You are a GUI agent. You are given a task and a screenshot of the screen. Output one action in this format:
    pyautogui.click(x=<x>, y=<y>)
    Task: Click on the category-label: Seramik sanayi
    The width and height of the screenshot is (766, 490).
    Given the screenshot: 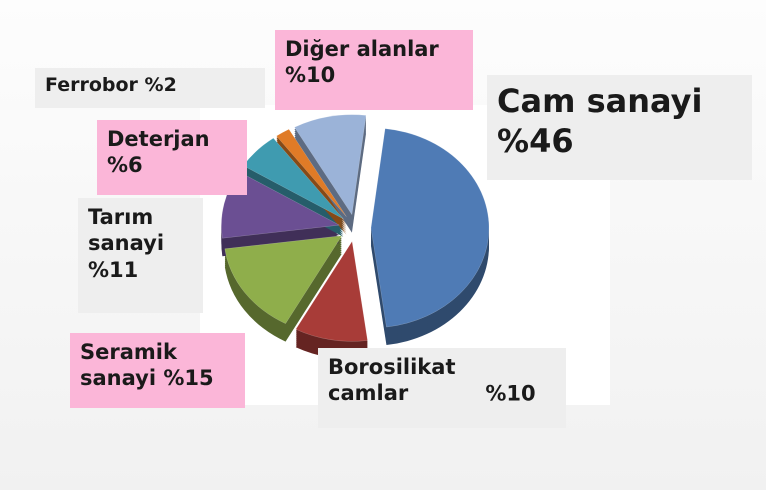 What is the action you would take?
    pyautogui.click(x=128, y=365)
    